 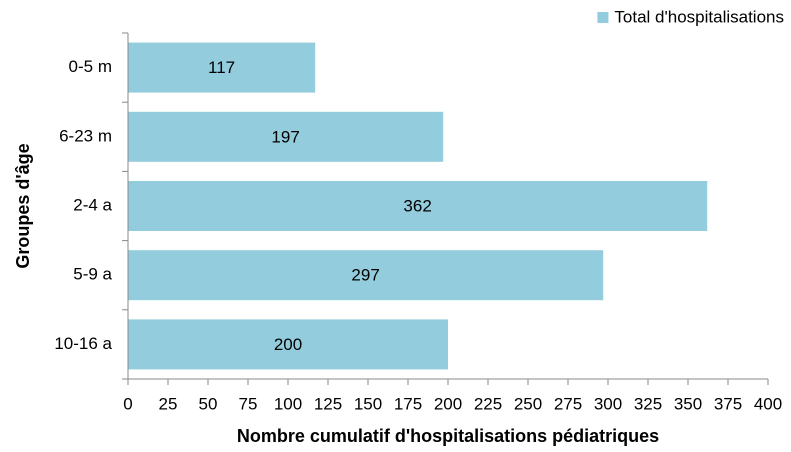 What do you see at coordinates (448, 403) in the screenshot?
I see `x-tick-label: 200` at bounding box center [448, 403].